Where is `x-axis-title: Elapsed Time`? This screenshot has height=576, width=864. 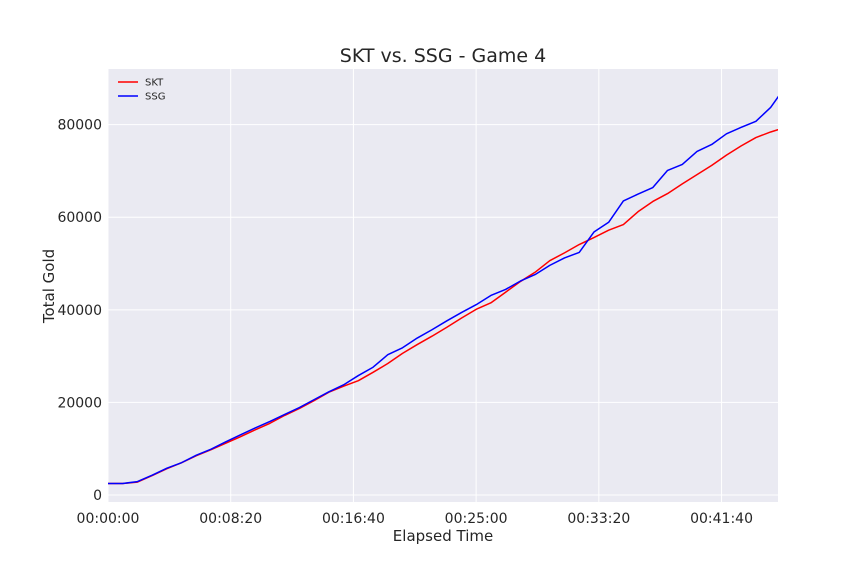
x-axis-title: Elapsed Time is located at coordinates (443, 536).